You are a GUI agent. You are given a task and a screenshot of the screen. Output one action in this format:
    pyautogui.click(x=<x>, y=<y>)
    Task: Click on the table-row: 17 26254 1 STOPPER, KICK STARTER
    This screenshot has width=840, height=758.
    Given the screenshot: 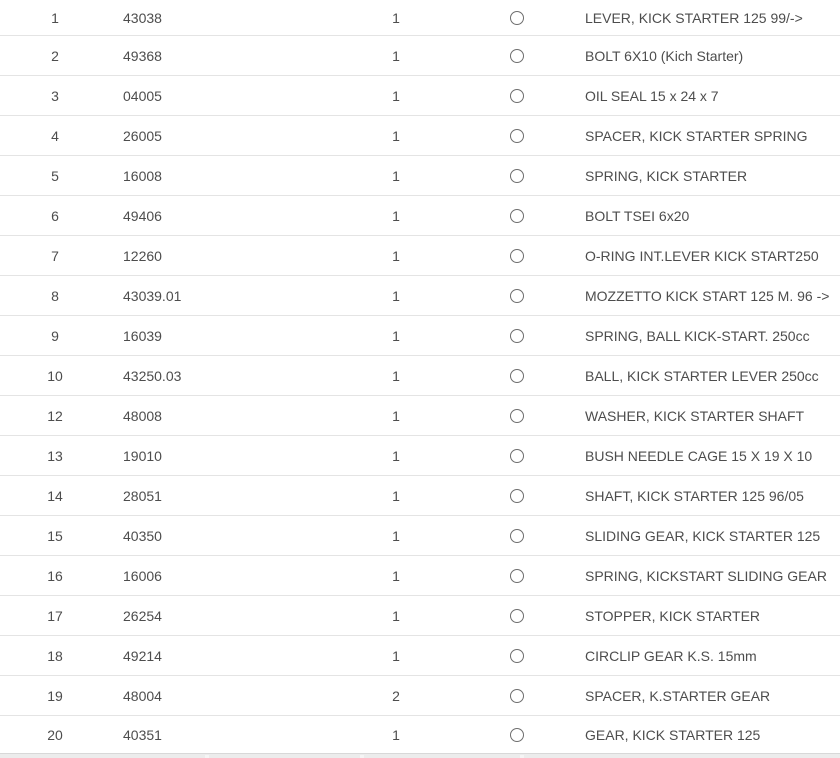 What is the action you would take?
    pyautogui.click(x=420, y=616)
    